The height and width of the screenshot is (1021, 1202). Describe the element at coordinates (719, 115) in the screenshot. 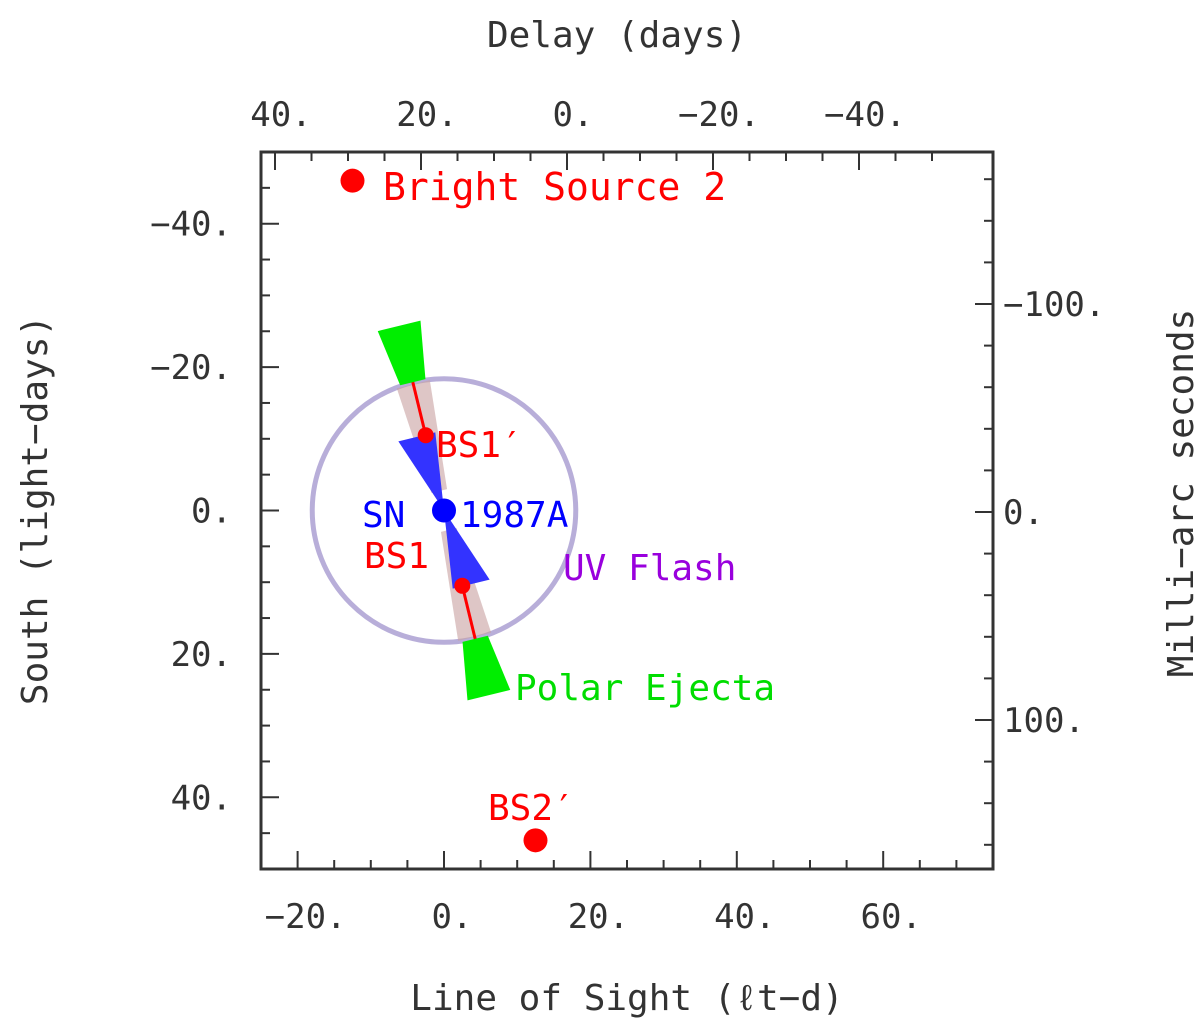

I see `x2-tick-label: −20.` at that location.